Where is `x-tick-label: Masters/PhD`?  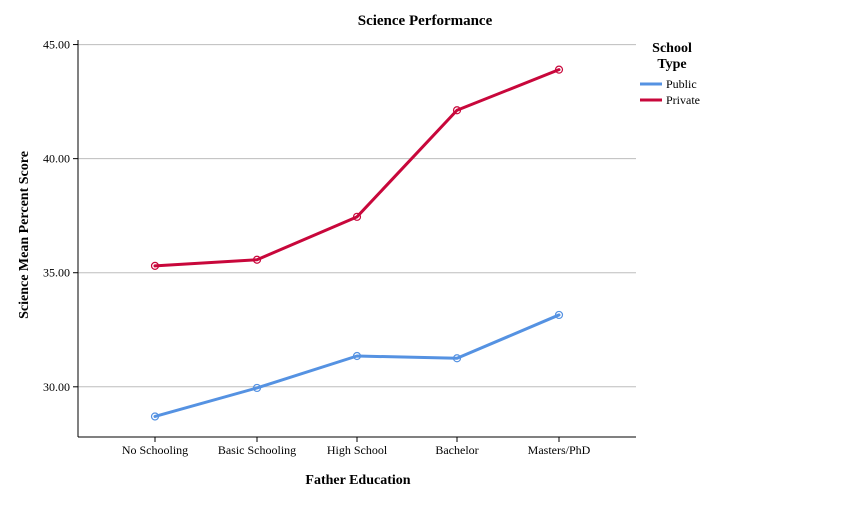
x-tick-label: Masters/PhD is located at coordinates (559, 450).